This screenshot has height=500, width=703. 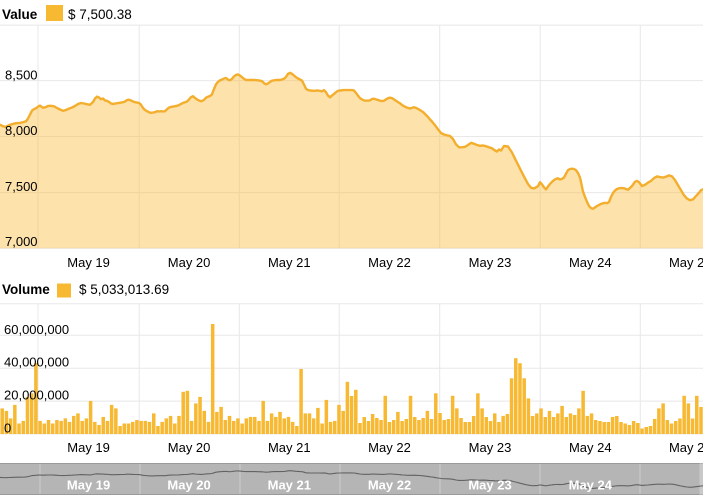 I want to click on svg-text: 8,000, so click(x=21, y=130).